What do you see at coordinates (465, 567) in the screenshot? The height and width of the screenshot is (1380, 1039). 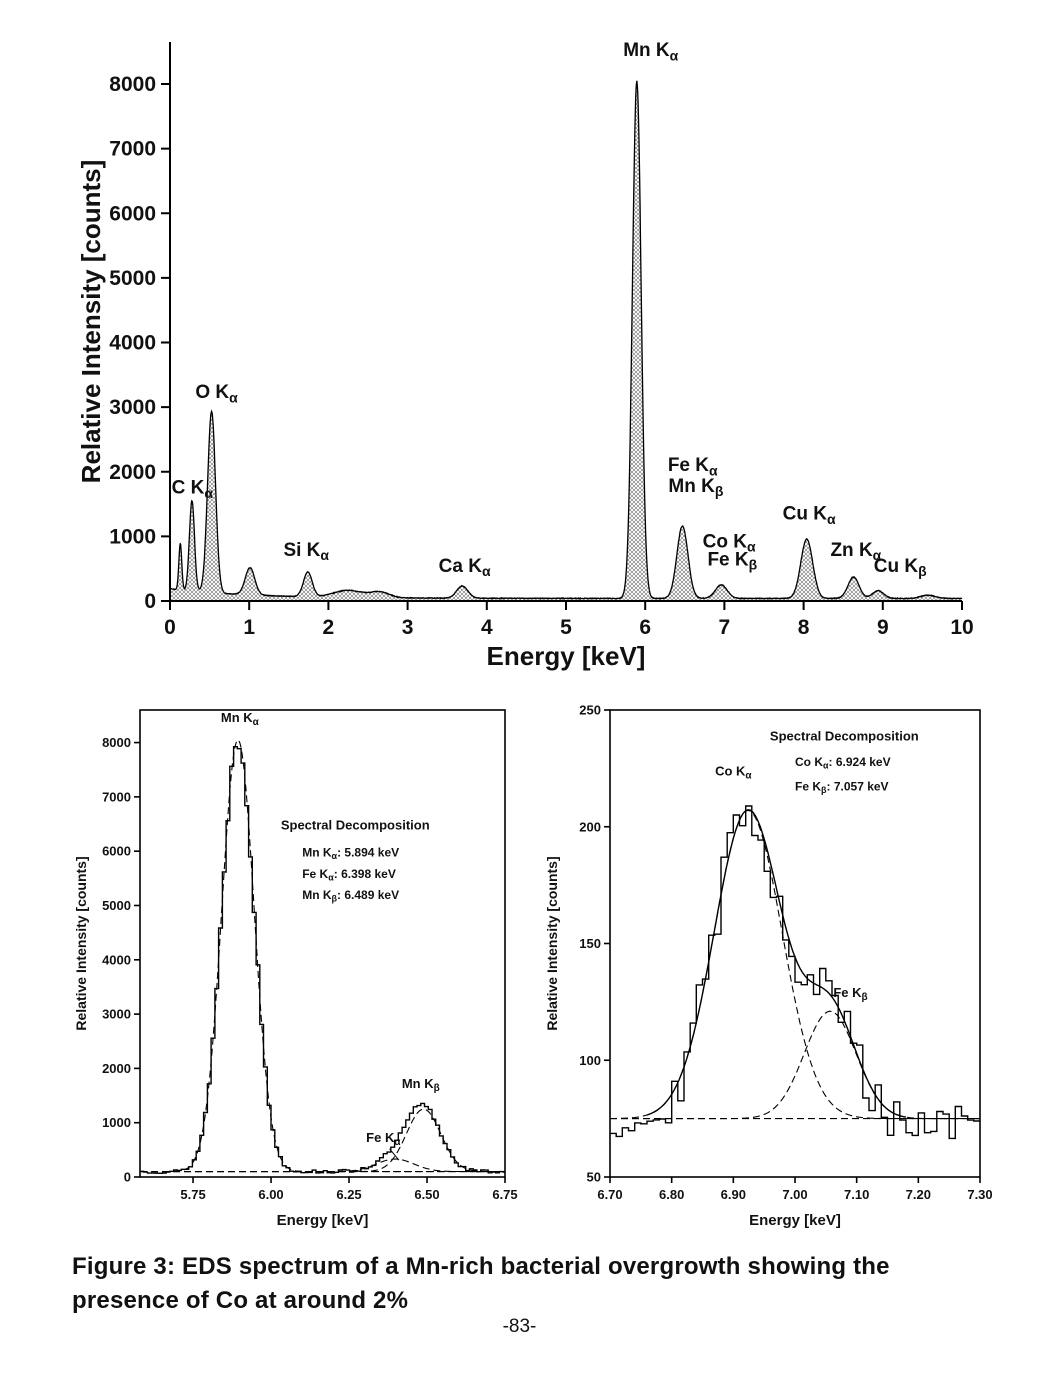 I see `peak-label: Ca Kα` at bounding box center [465, 567].